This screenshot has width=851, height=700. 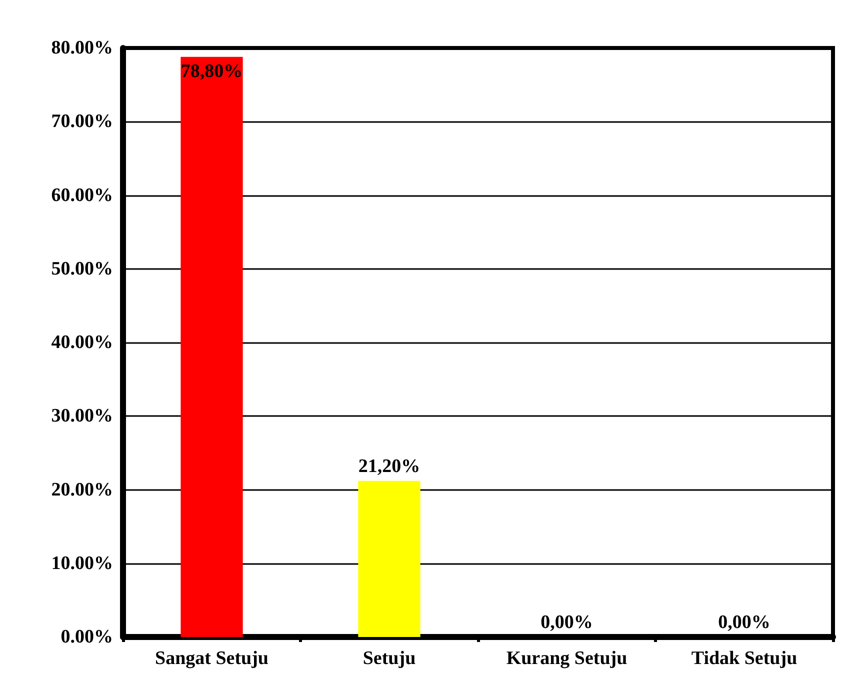 I want to click on y-tick-label: 40.00%, so click(x=82, y=342).